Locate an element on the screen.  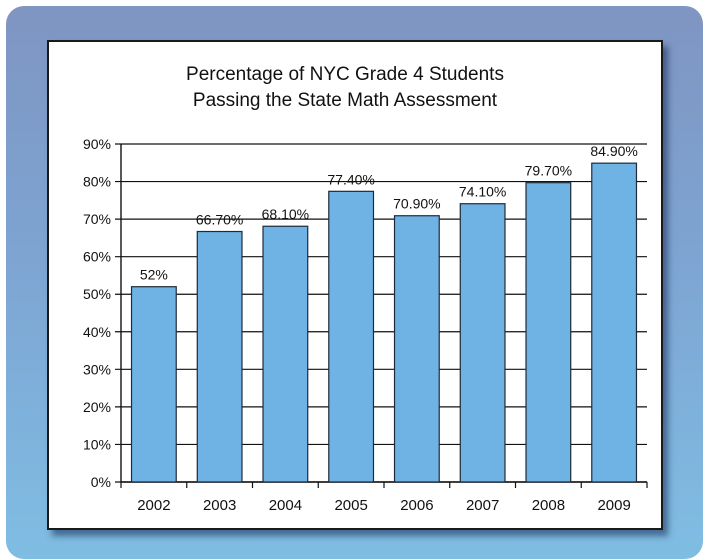
x-tick-label-2003: 2003 is located at coordinates (219, 505).